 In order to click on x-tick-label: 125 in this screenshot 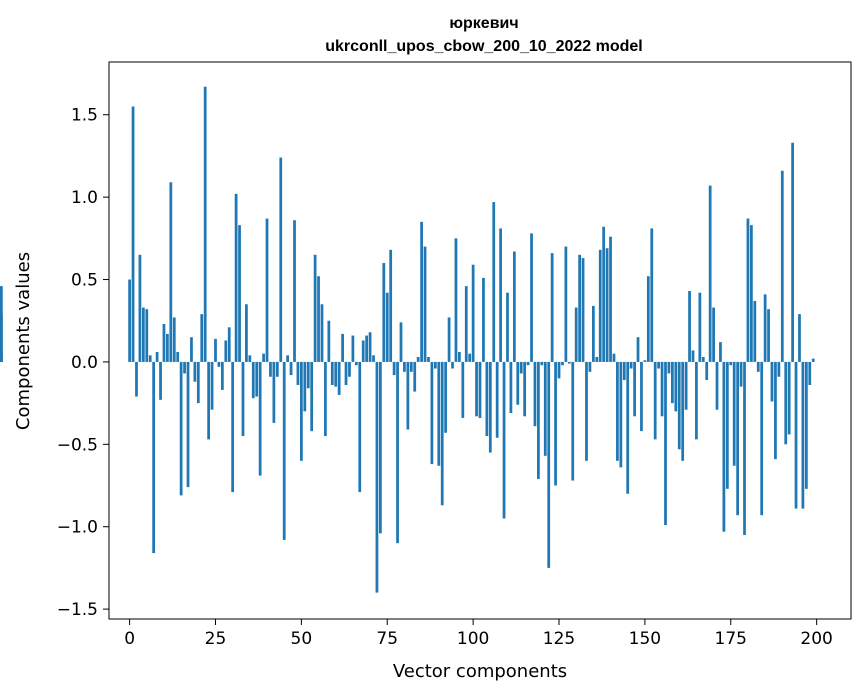, I will do `click(559, 639)`.